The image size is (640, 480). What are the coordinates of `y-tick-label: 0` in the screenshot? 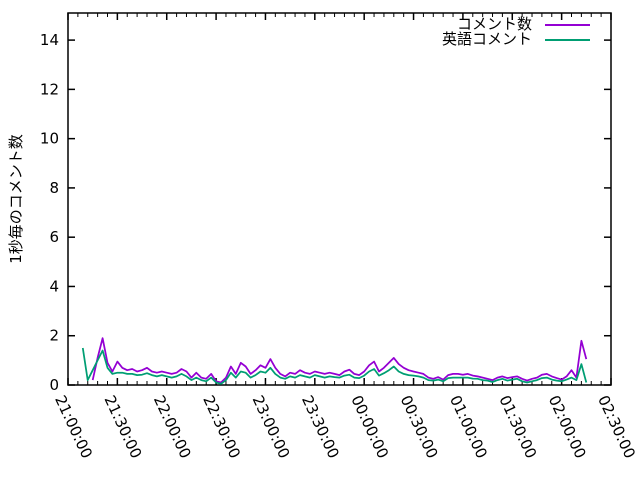 It's located at (54, 385).